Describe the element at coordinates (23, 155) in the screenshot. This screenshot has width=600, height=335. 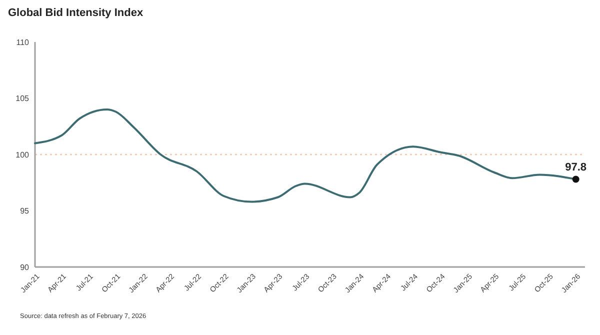
I see `y-tick-label: 100` at that location.